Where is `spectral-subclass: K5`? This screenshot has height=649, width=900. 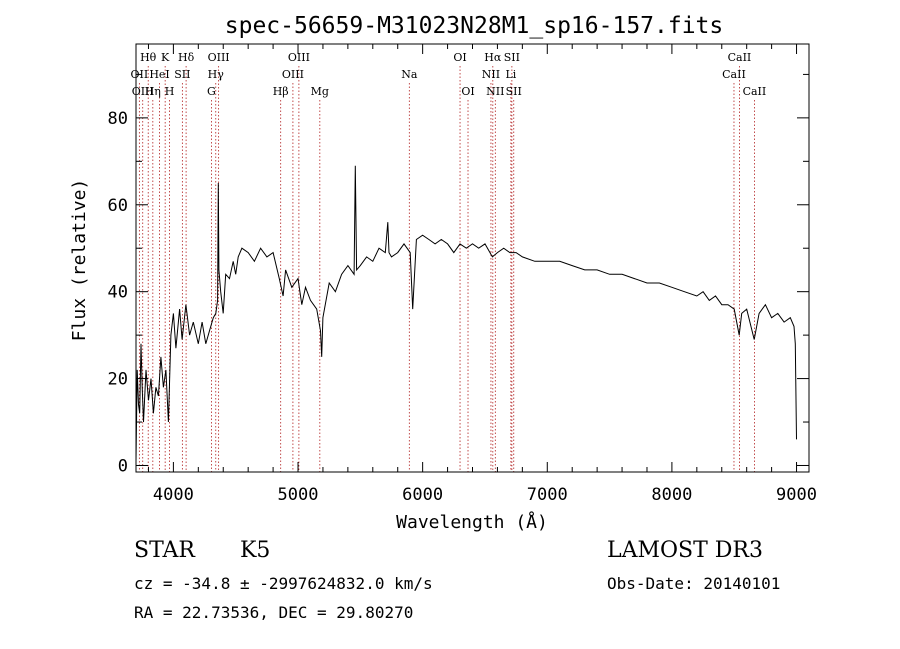 spectral-subclass: K5 is located at coordinates (255, 550).